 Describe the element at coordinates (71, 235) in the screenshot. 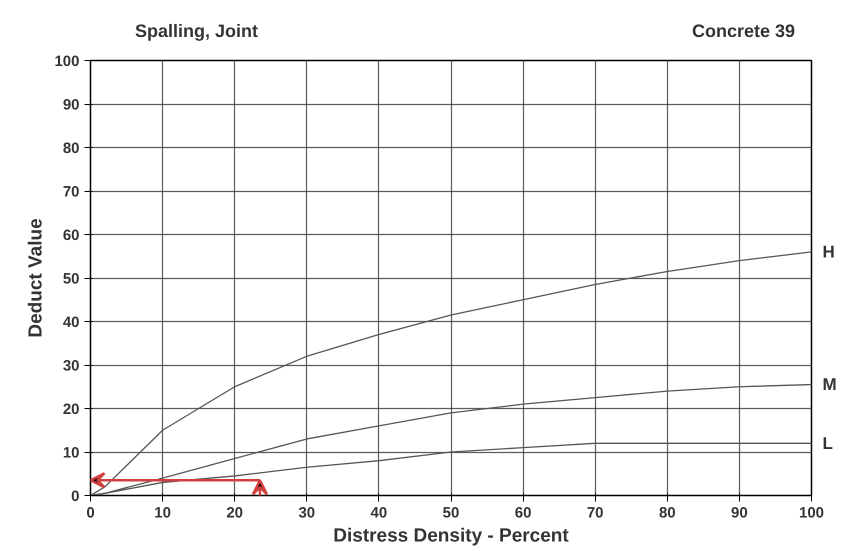

I see `y-tick-label: 60` at that location.